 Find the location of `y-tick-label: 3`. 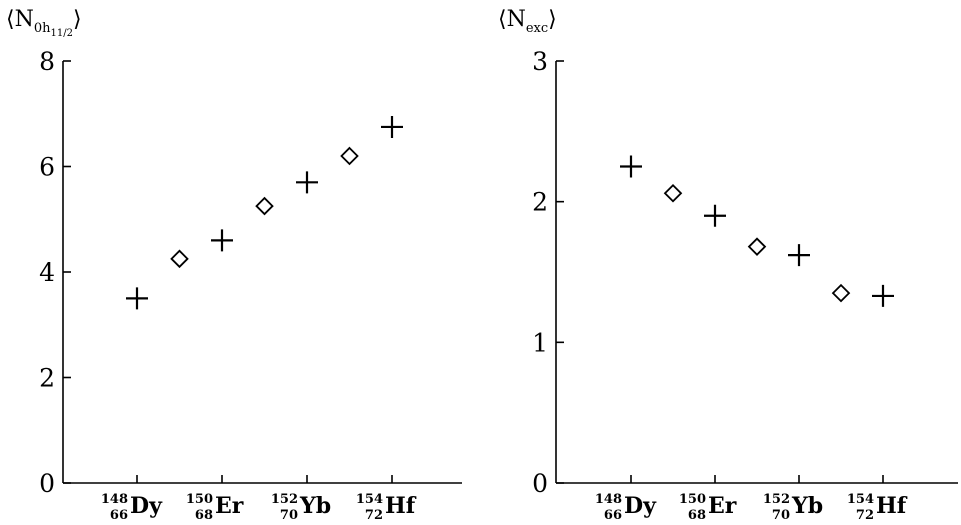

y-tick-label: 3 is located at coordinates (540, 61).